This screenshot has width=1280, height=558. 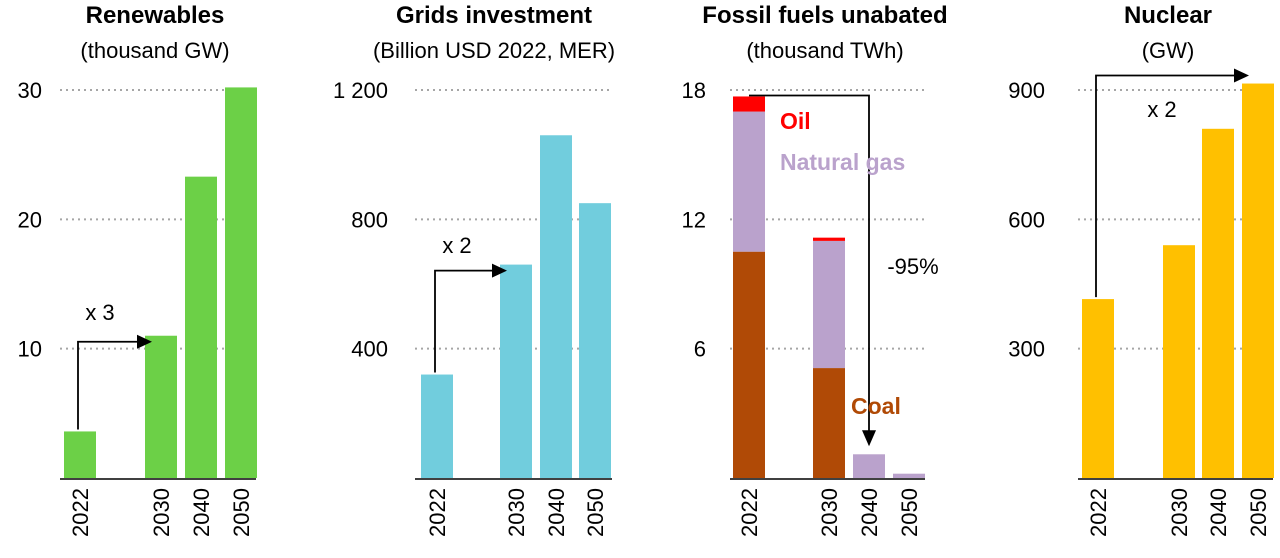 I want to click on y-tick-label: 20, so click(x=30, y=219).